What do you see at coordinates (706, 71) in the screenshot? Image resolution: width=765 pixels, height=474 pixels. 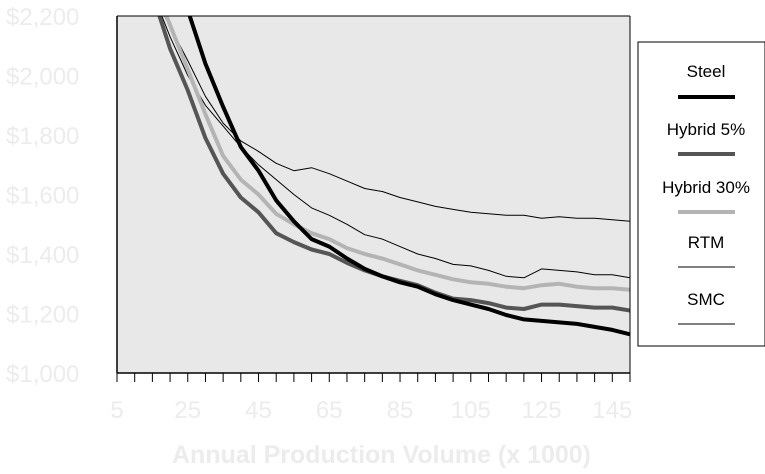 I see `legend-label-steel: Steel` at bounding box center [706, 71].